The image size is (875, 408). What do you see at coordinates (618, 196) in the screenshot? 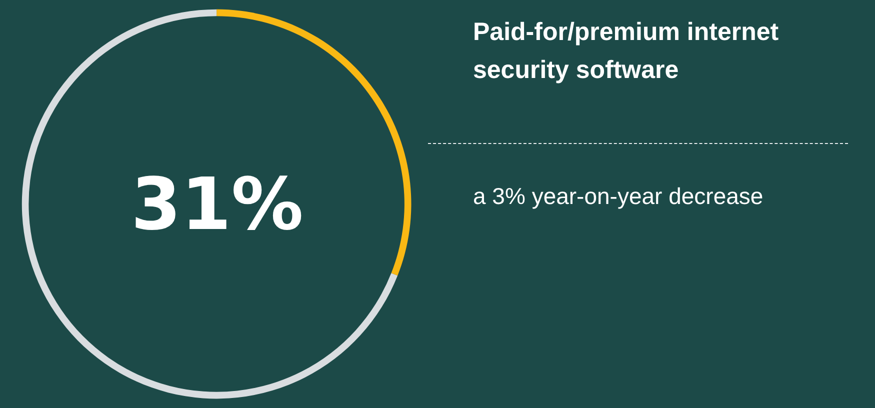
I see `text: a 3% year-on-year decrease` at bounding box center [618, 196].